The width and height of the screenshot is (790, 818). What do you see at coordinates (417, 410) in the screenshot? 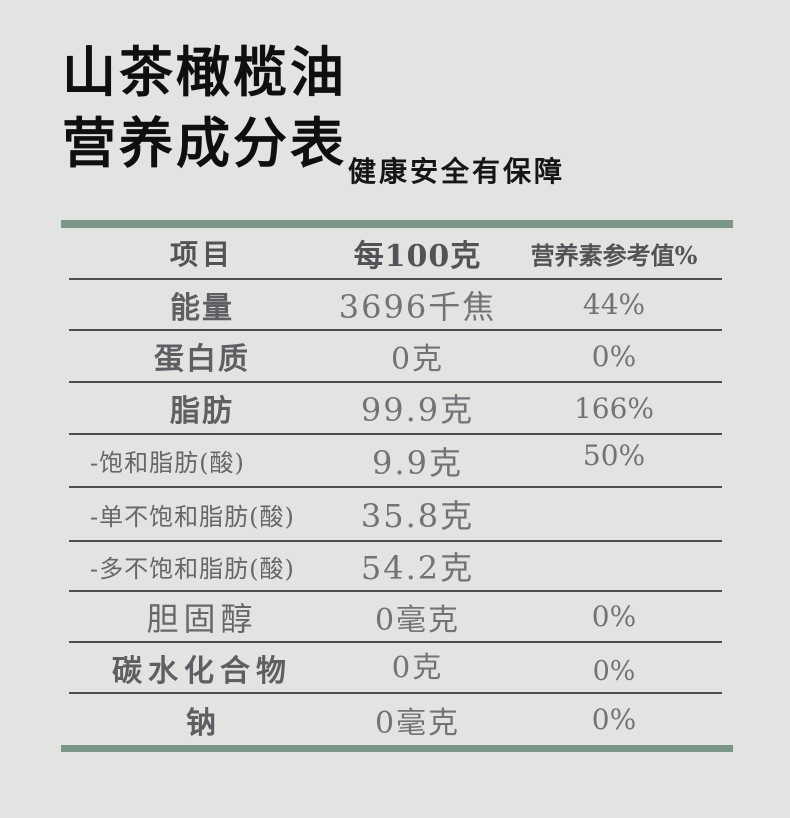
I see `row-value: 99.9克` at bounding box center [417, 410].